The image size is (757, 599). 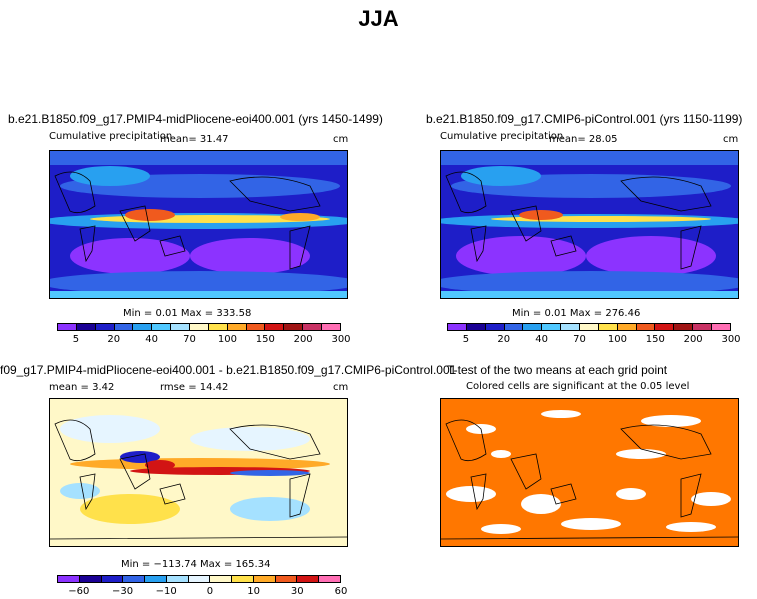 I want to click on panel2-minmax: Min = 0.01 Max = 276.46, so click(x=576, y=313).